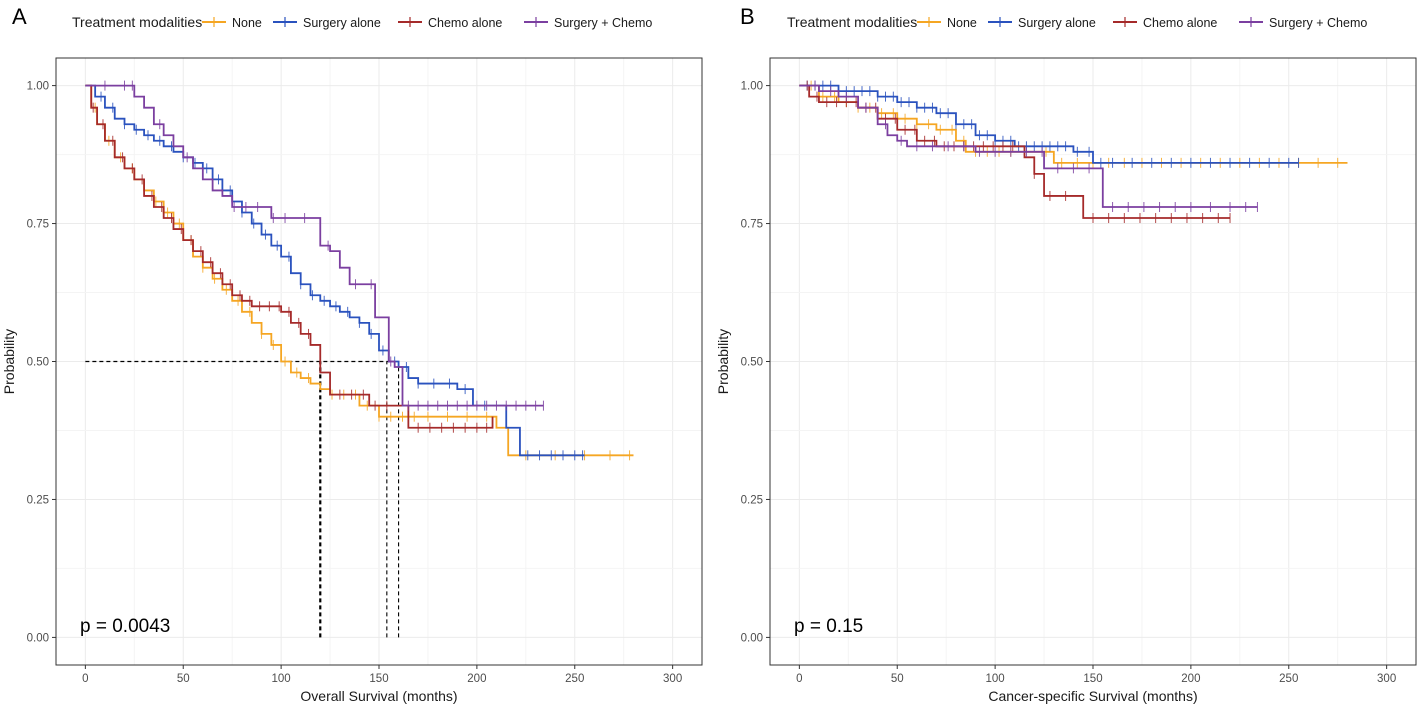 This screenshot has height=705, width=1417. I want to click on panel-label: B, so click(747, 16).